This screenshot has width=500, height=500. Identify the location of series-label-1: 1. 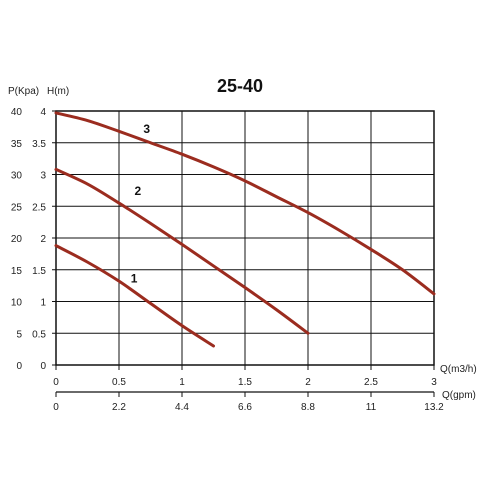
(134, 278).